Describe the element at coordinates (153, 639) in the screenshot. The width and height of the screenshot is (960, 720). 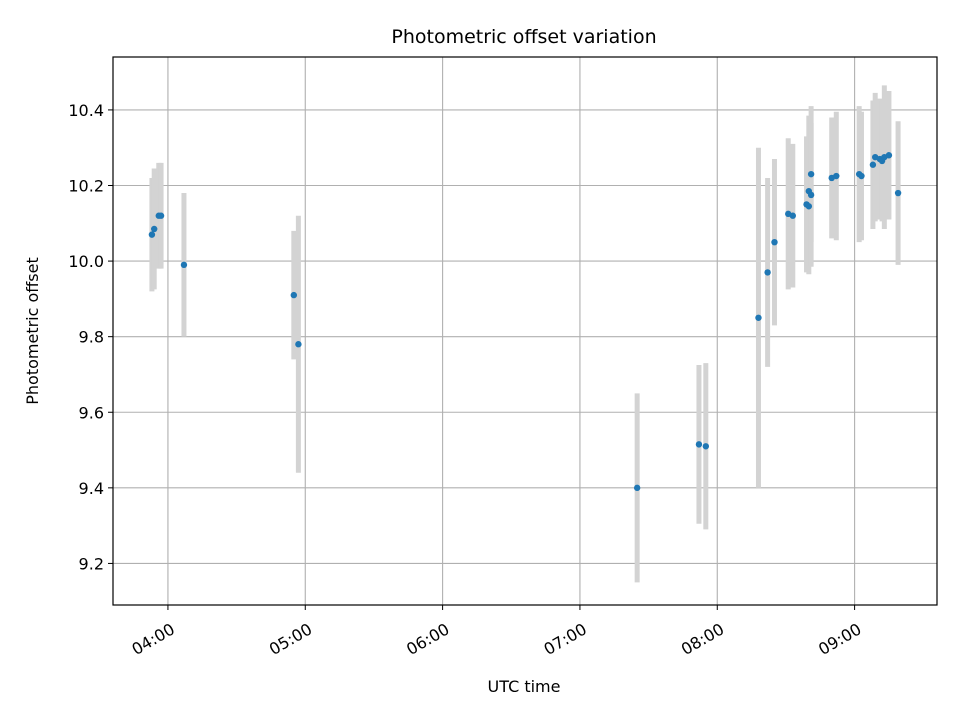
I see `x-tick-label: 04:00` at that location.